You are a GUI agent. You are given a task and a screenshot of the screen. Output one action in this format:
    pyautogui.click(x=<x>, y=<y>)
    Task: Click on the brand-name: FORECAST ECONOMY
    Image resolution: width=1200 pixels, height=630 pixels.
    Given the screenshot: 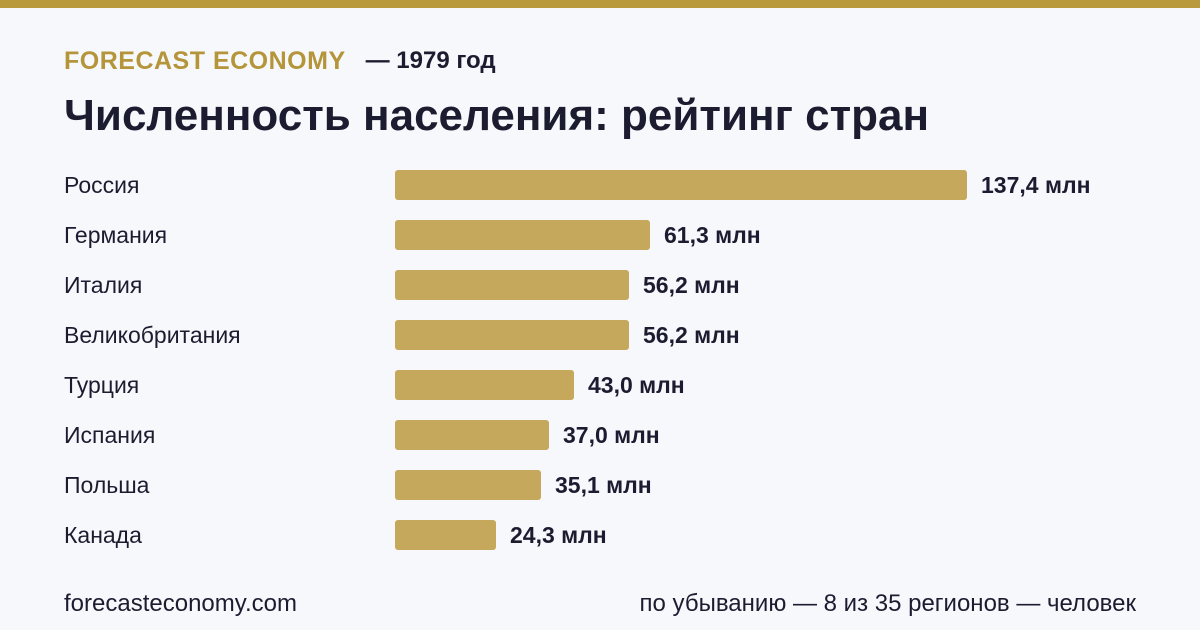 What is the action you would take?
    pyautogui.click(x=205, y=60)
    